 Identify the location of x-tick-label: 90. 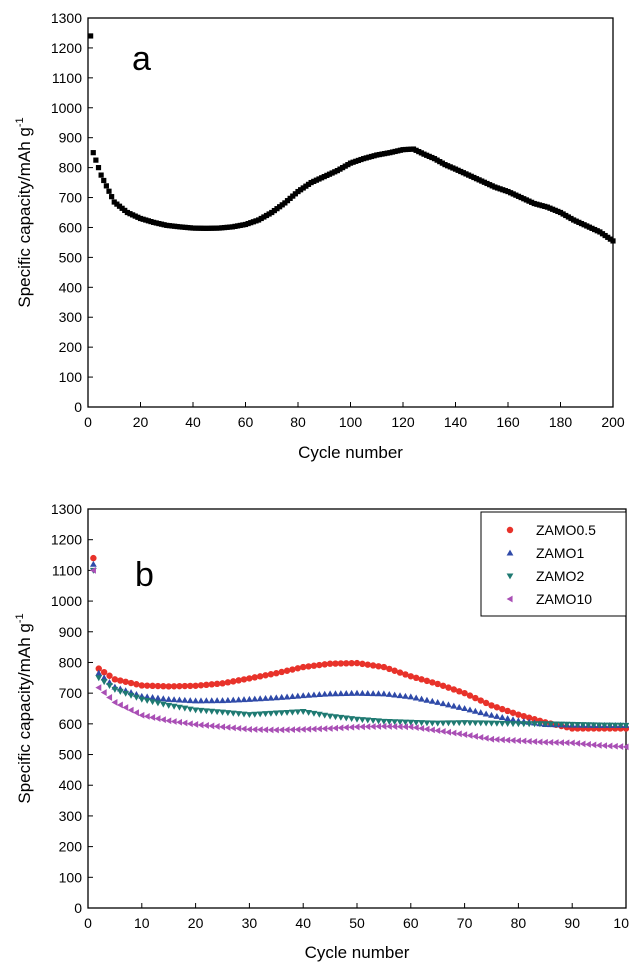
(572, 923).